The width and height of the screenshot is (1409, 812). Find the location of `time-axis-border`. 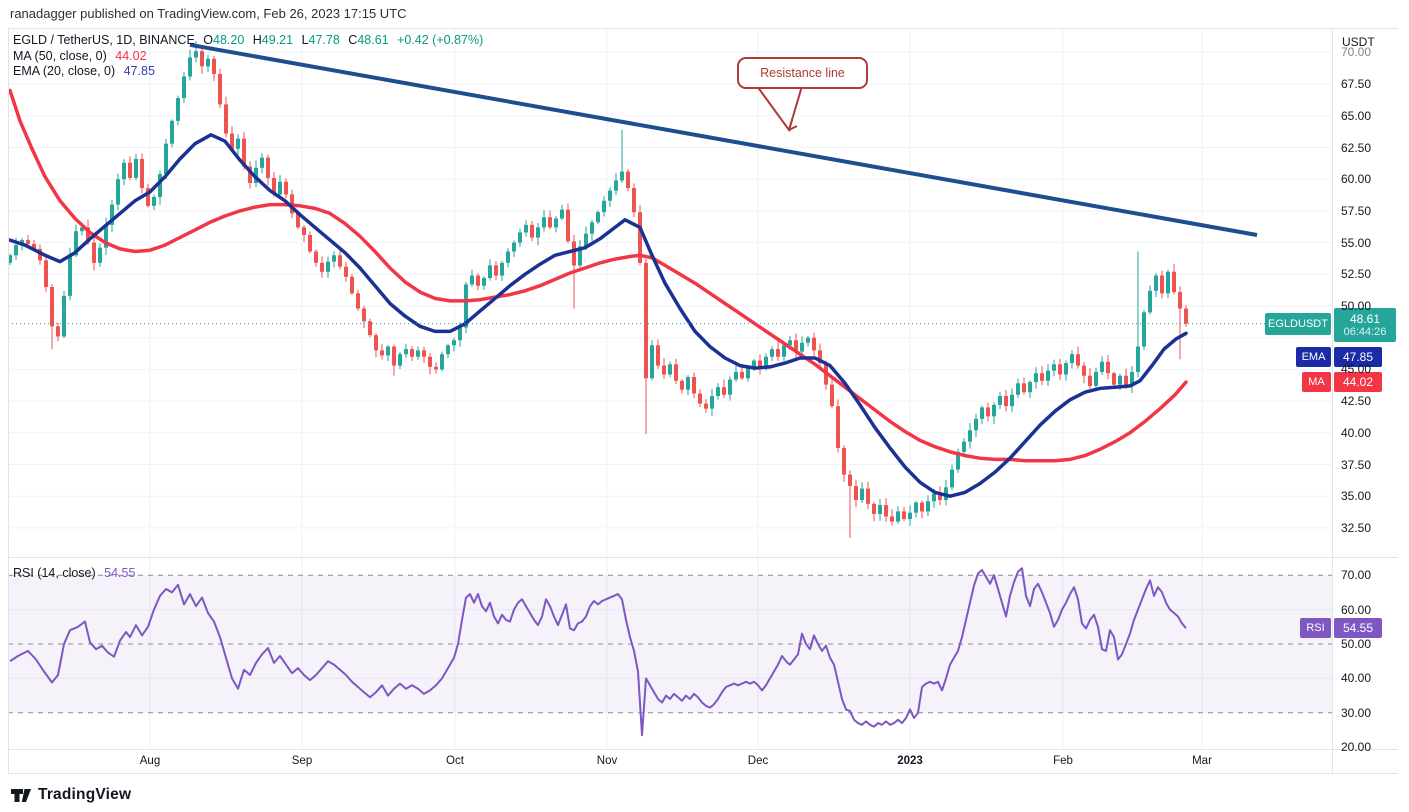

time-axis-border is located at coordinates (703, 749).